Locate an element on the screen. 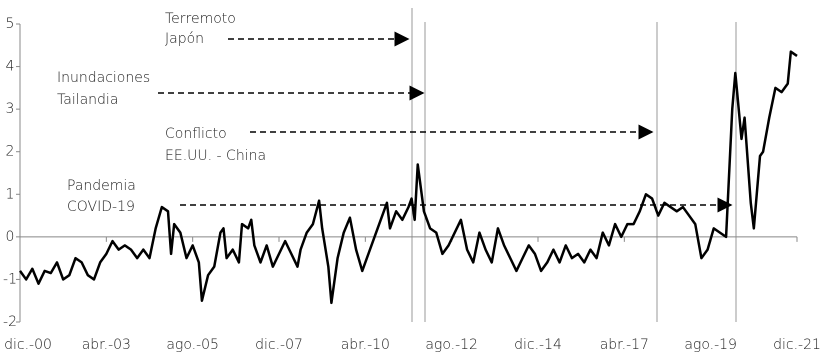  annotation: EE.UU. - China is located at coordinates (215, 156).